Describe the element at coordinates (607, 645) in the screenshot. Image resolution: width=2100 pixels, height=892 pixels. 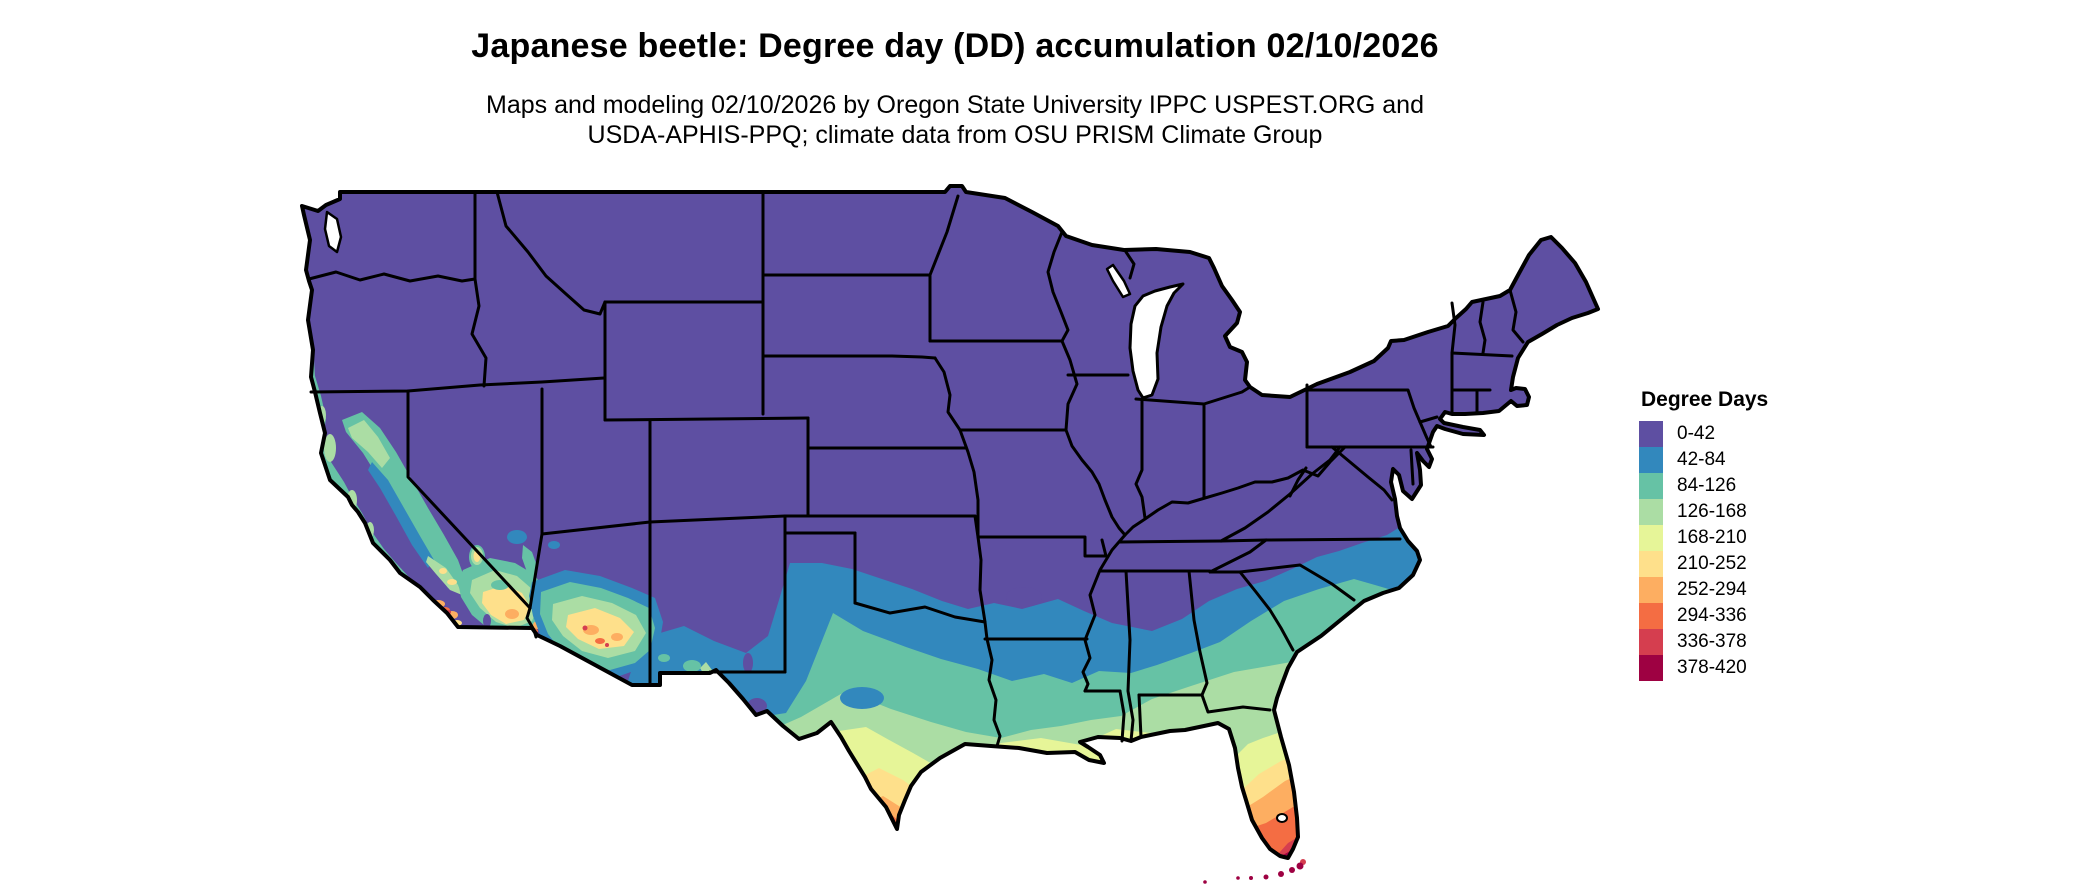
I see `arizona-red-dot` at that location.